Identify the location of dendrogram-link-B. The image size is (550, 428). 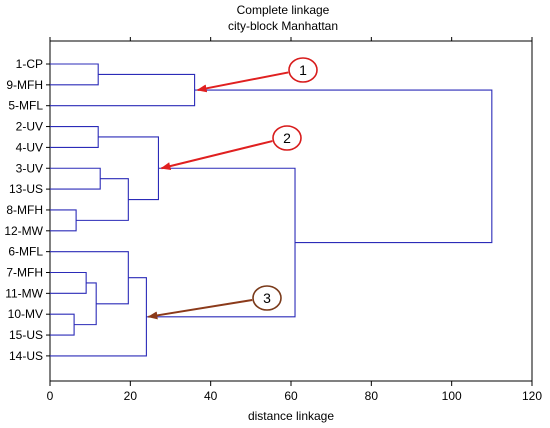
(123, 90).